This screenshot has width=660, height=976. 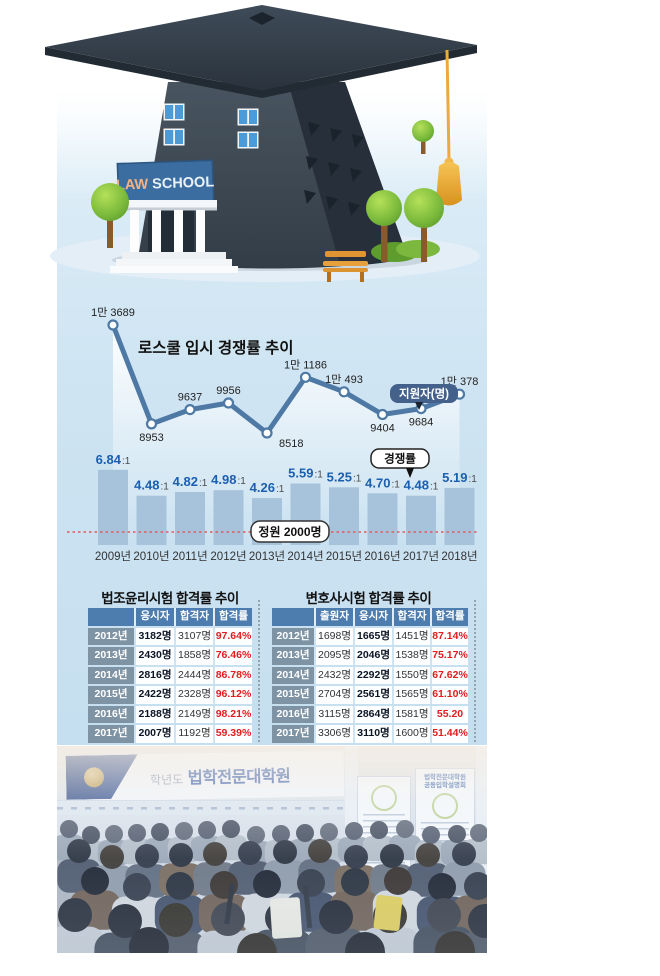 I want to click on crowd-silhouettes, so click(x=272, y=886).